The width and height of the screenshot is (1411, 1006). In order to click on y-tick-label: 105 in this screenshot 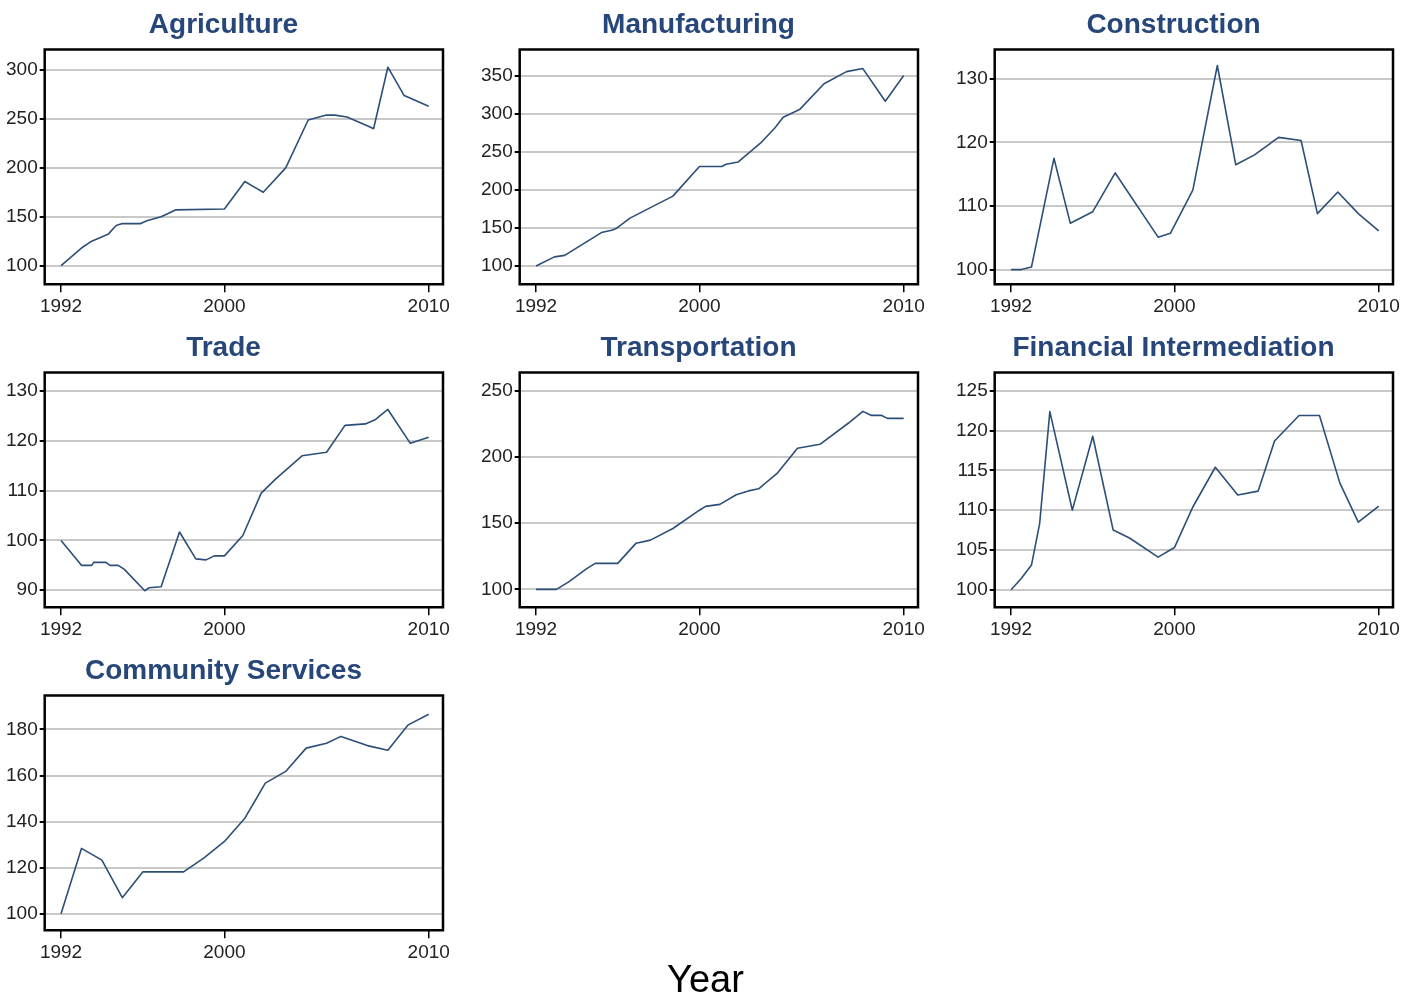, I will do `click(972, 549)`.